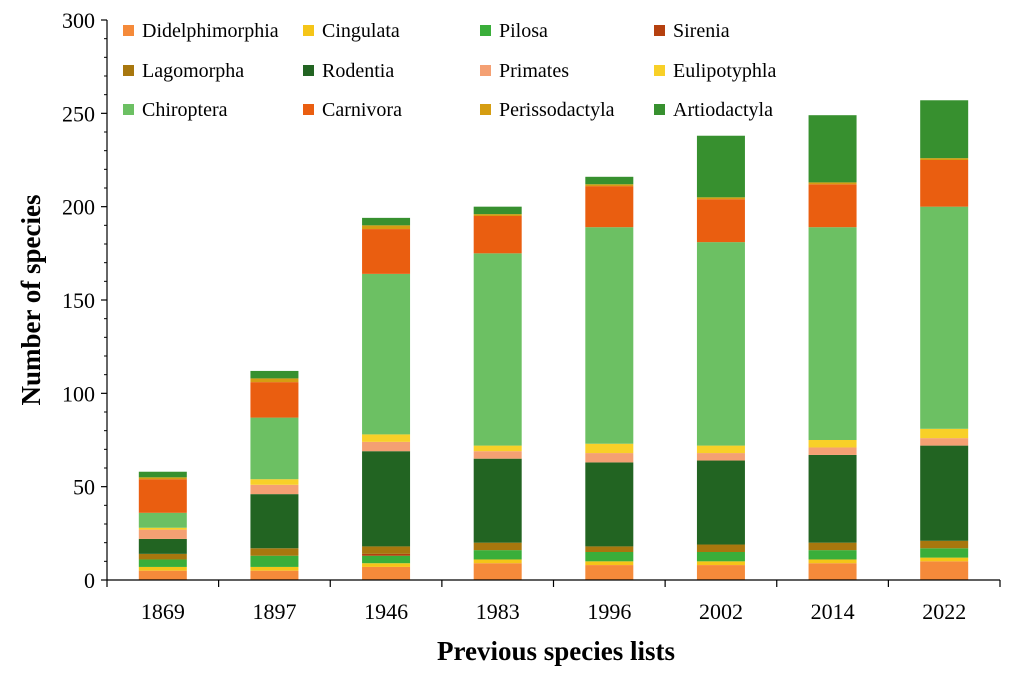  What do you see at coordinates (523, 31) in the screenshot?
I see `legend-label-pilosa: Pilosa` at bounding box center [523, 31].